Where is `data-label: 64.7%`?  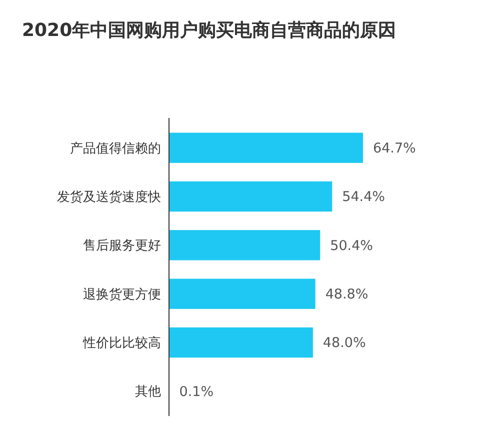 data-label: 64.7% is located at coordinates (394, 148).